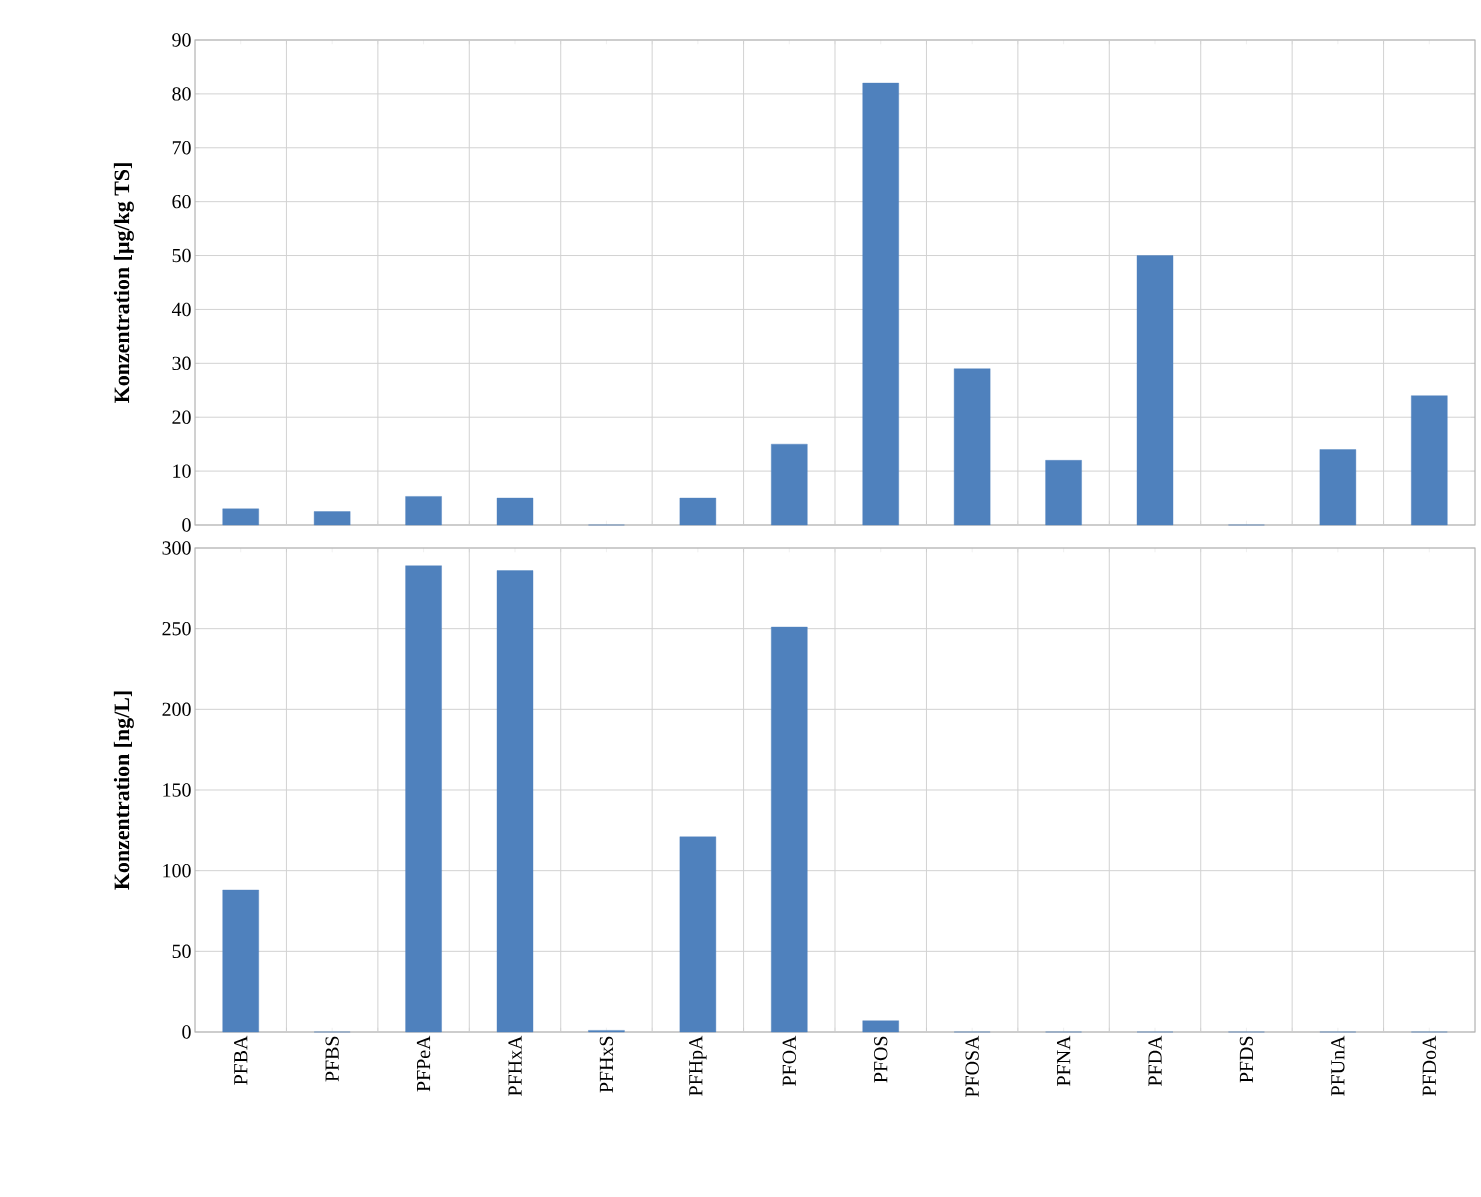 This screenshot has width=1481, height=1197. What do you see at coordinates (177, 790) in the screenshot?
I see `y-tick-label: 150` at bounding box center [177, 790].